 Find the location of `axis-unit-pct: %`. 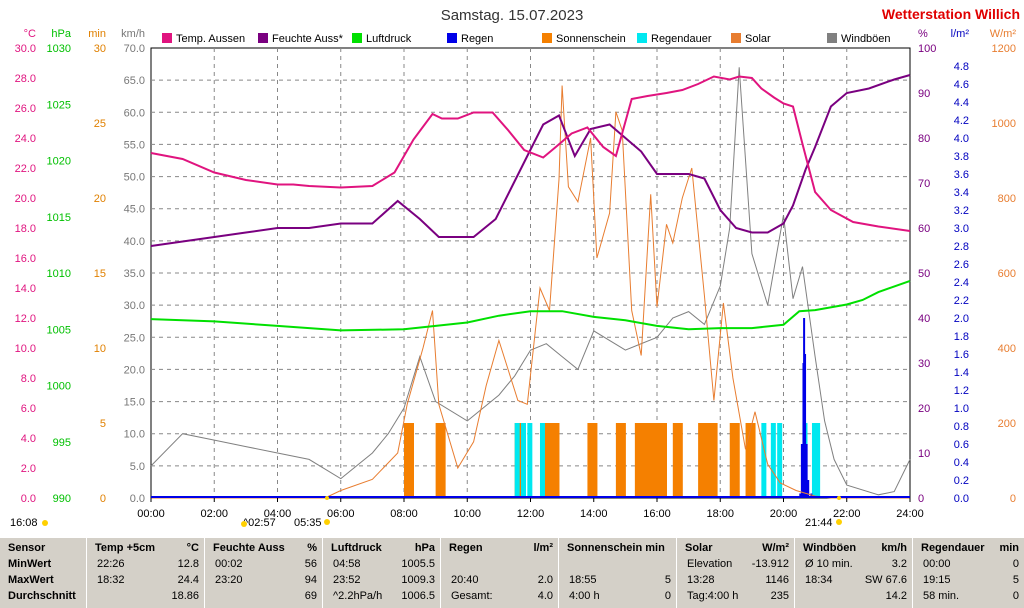

axis-unit-pct: % is located at coordinates (923, 34).